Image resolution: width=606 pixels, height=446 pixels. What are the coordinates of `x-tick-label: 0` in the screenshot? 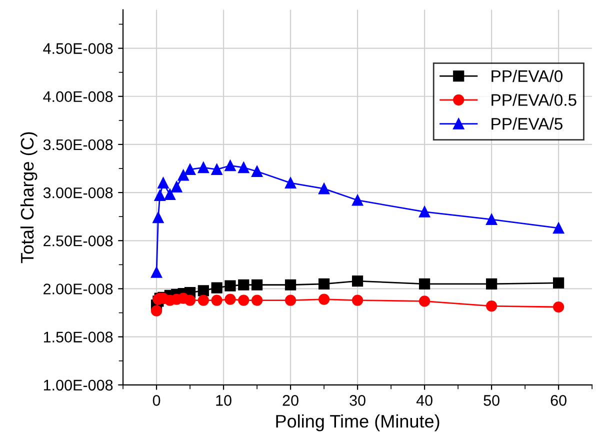 It's located at (156, 400).